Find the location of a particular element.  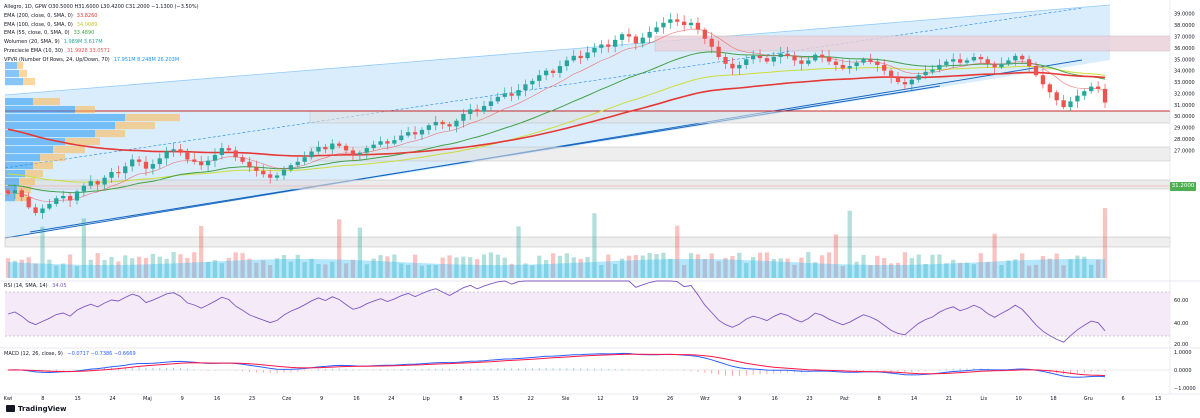

time-tick: 12 is located at coordinates (600, 399).